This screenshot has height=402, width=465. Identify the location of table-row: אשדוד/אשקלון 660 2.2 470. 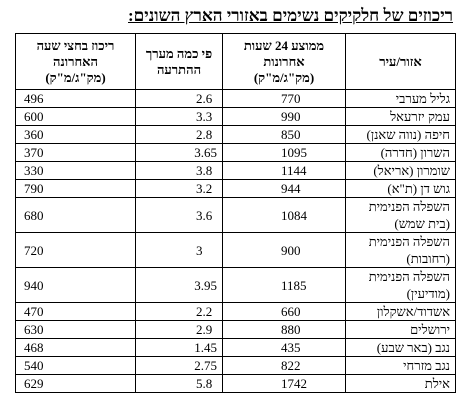
(235, 311).